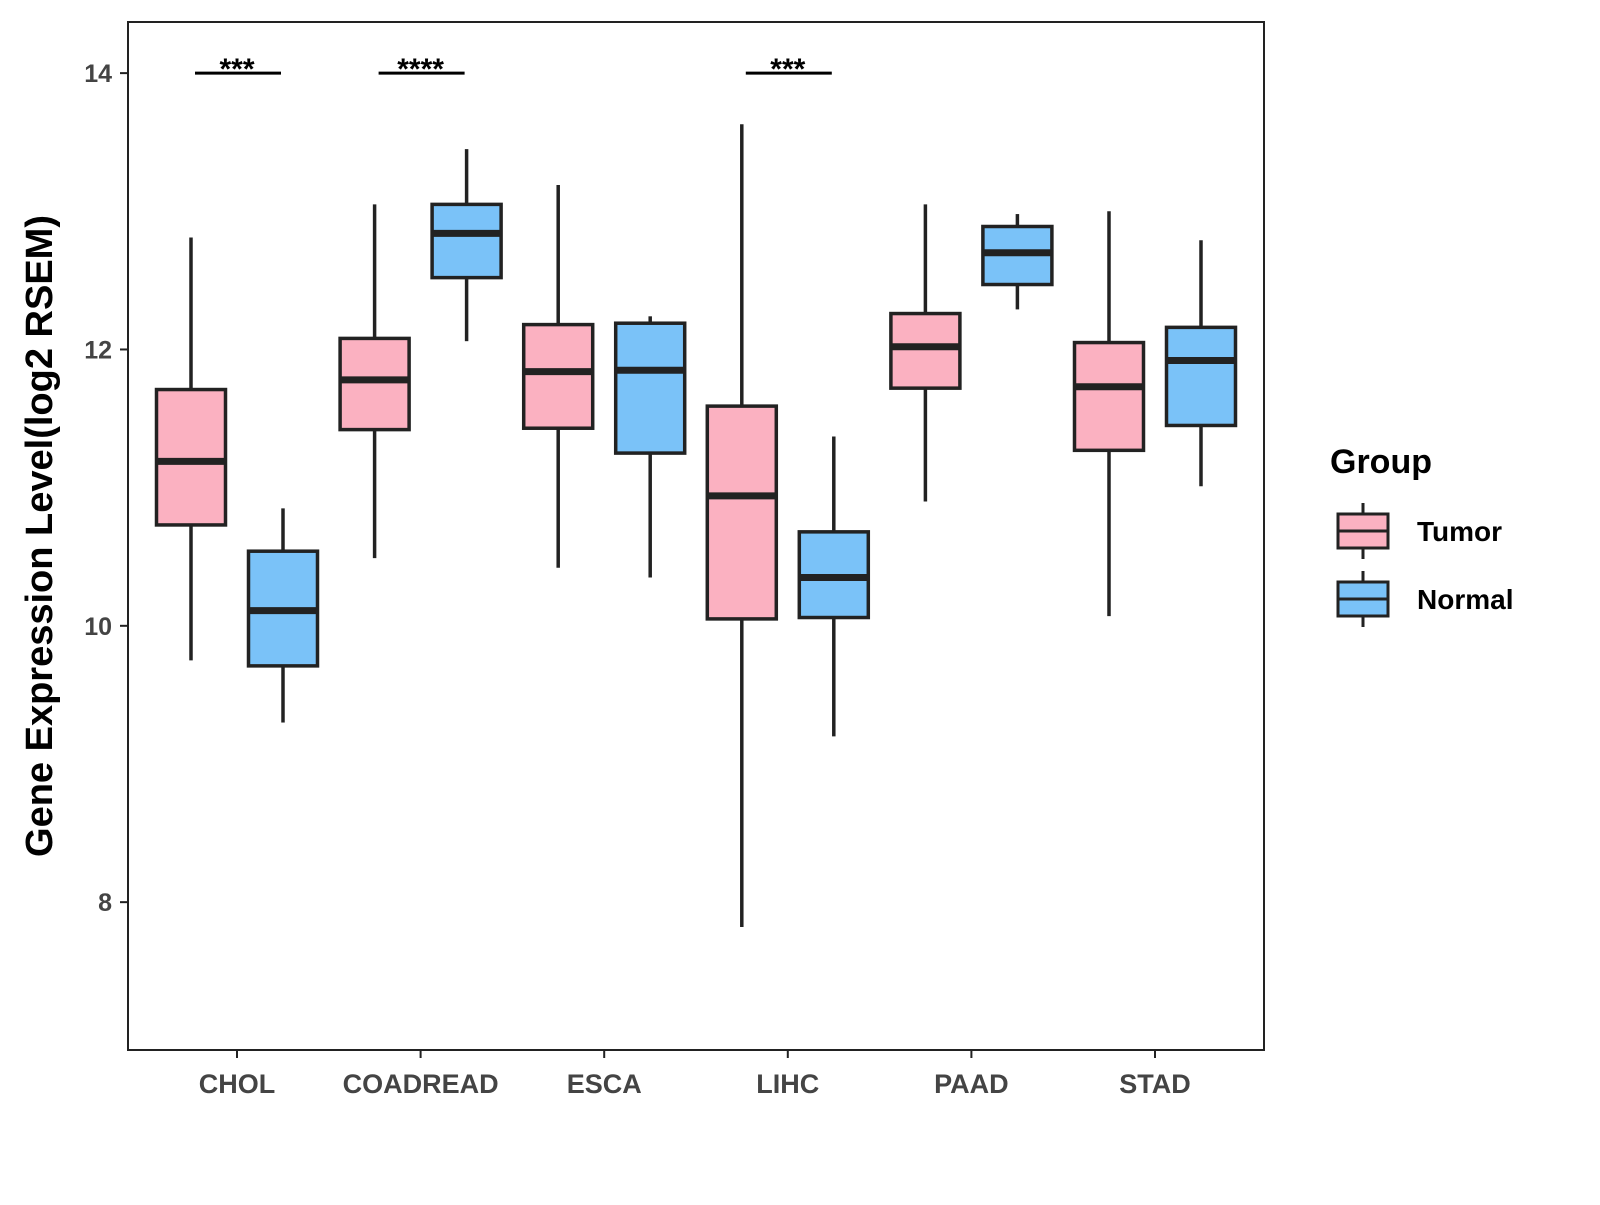  I want to click on x-tick-label-lihc: LIHC, so click(787, 1084).